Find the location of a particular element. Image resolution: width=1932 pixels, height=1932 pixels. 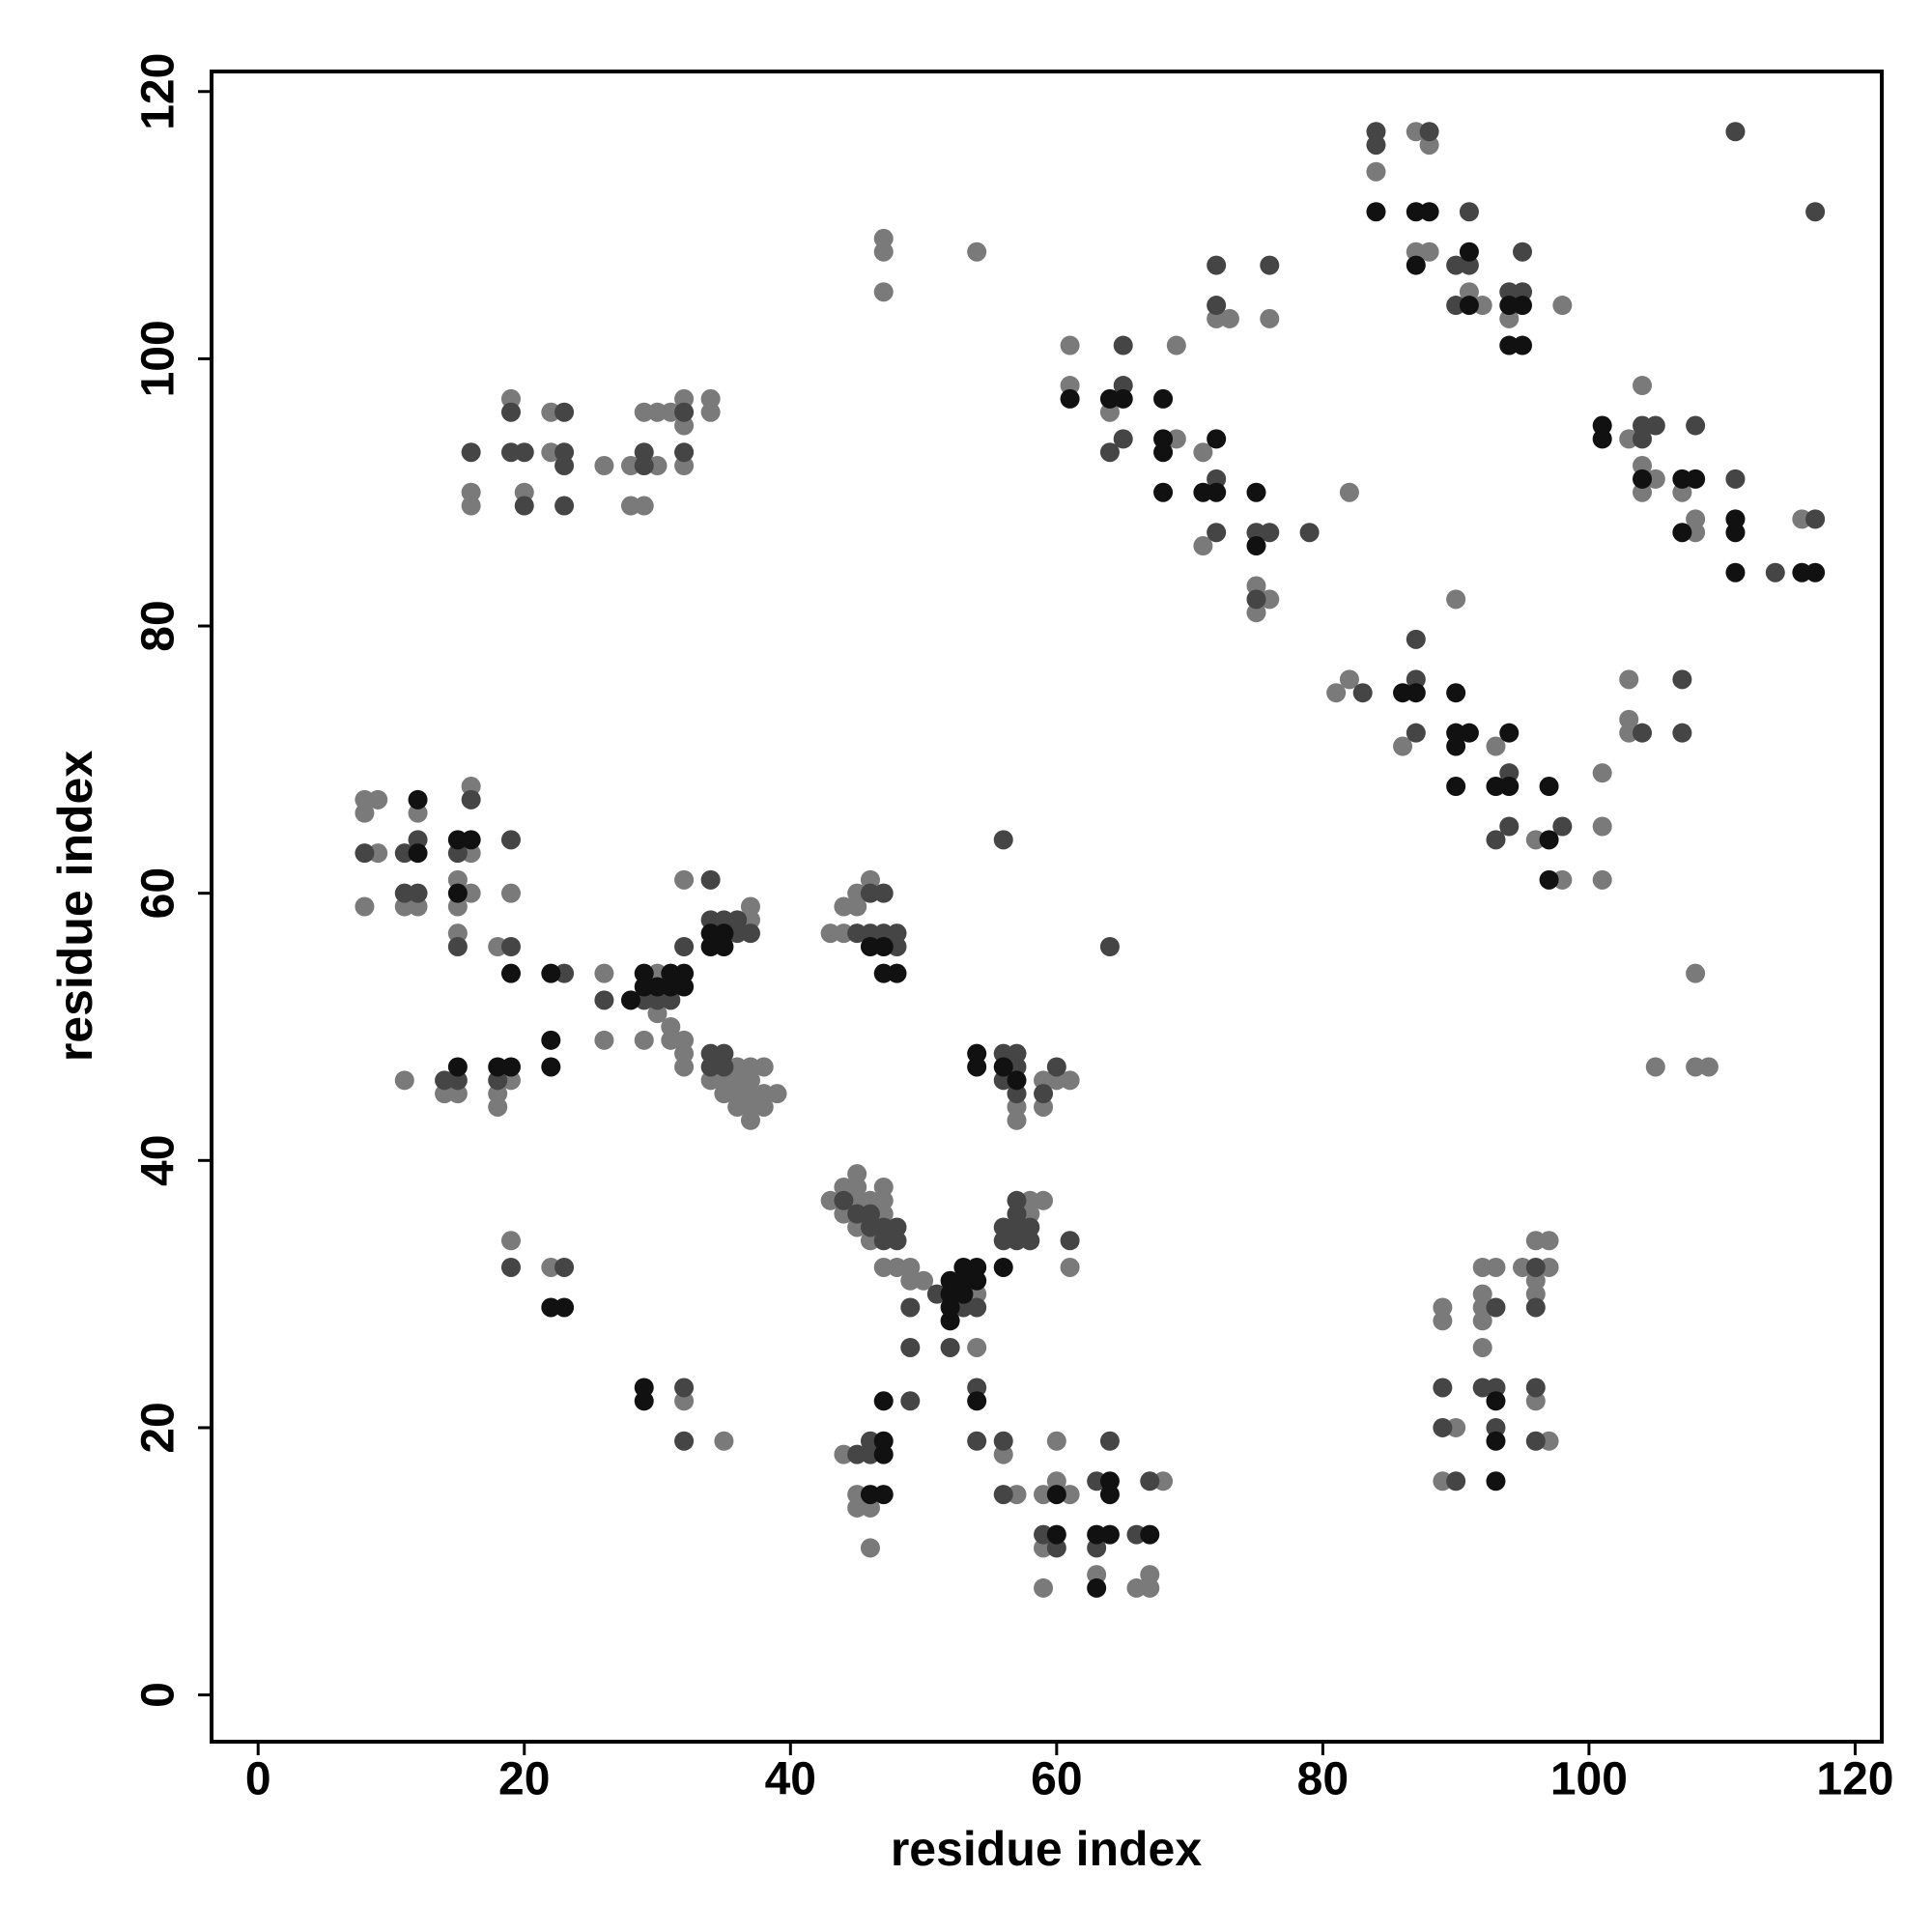

y-tick-label: 80 is located at coordinates (159, 625).